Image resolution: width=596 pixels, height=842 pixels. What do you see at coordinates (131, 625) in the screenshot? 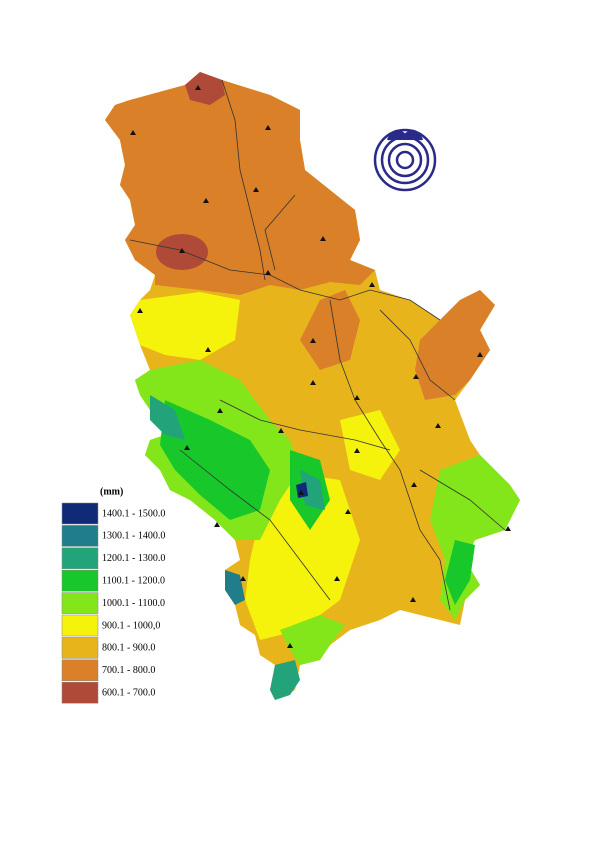
I see `legend-label: 900.1 - 1000,0` at bounding box center [131, 625].